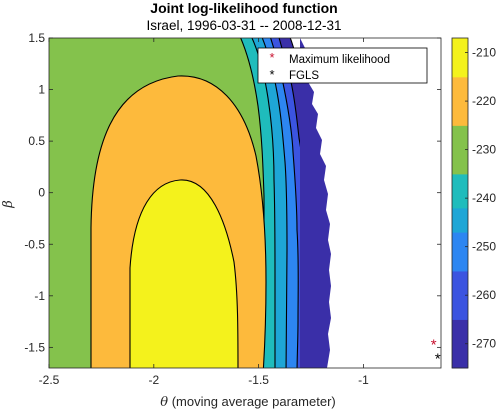 The height and width of the screenshot is (411, 503). What do you see at coordinates (484, 247) in the screenshot?
I see `colorbar-tick-label: -250` at bounding box center [484, 247].